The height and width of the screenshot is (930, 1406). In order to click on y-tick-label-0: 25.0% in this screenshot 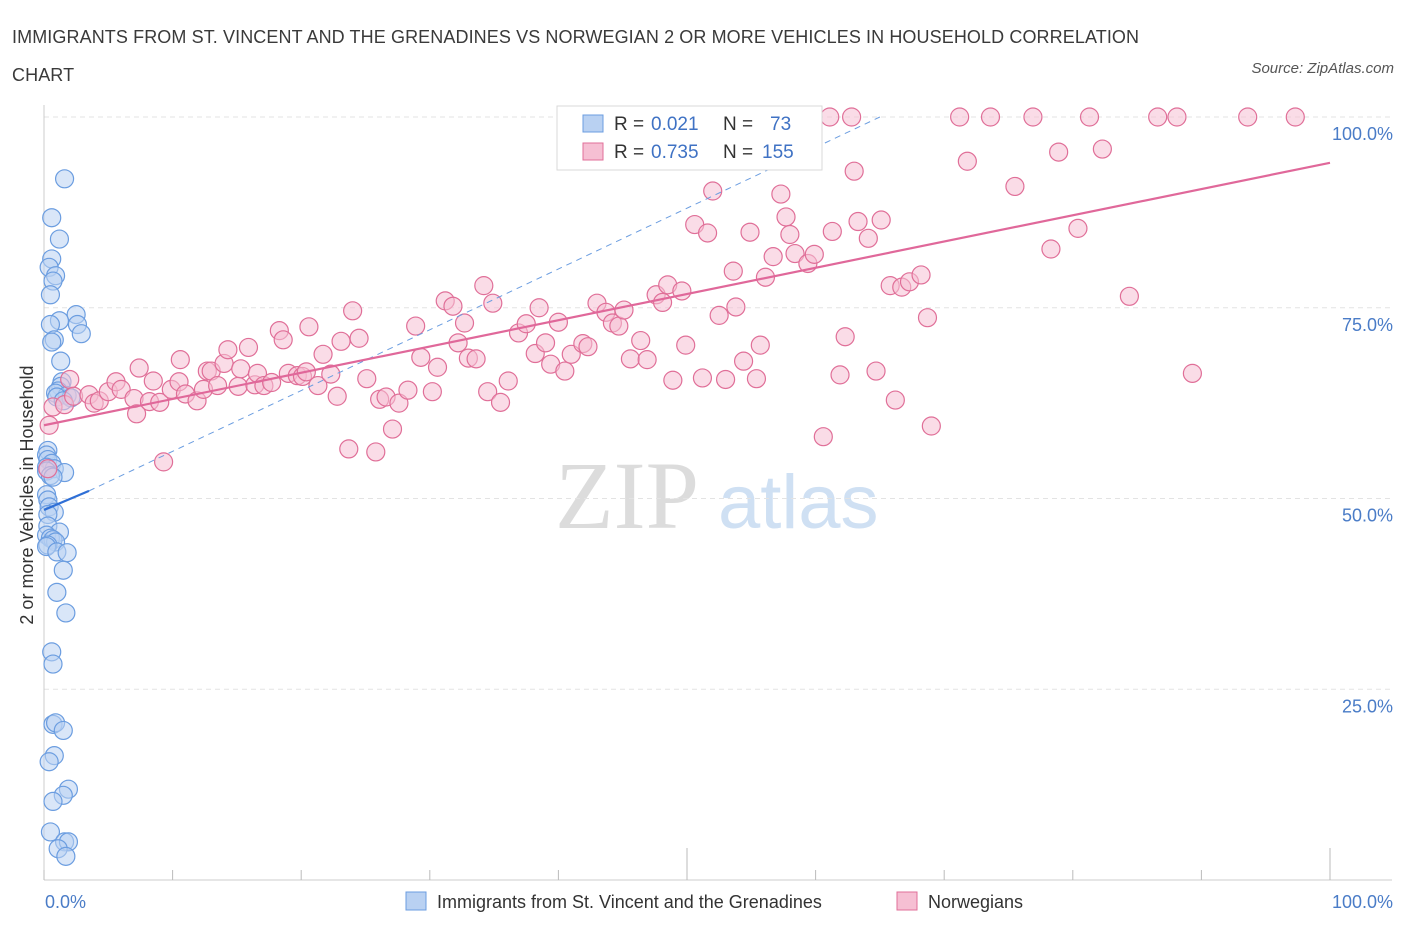, I will do `click(1367, 706)`.